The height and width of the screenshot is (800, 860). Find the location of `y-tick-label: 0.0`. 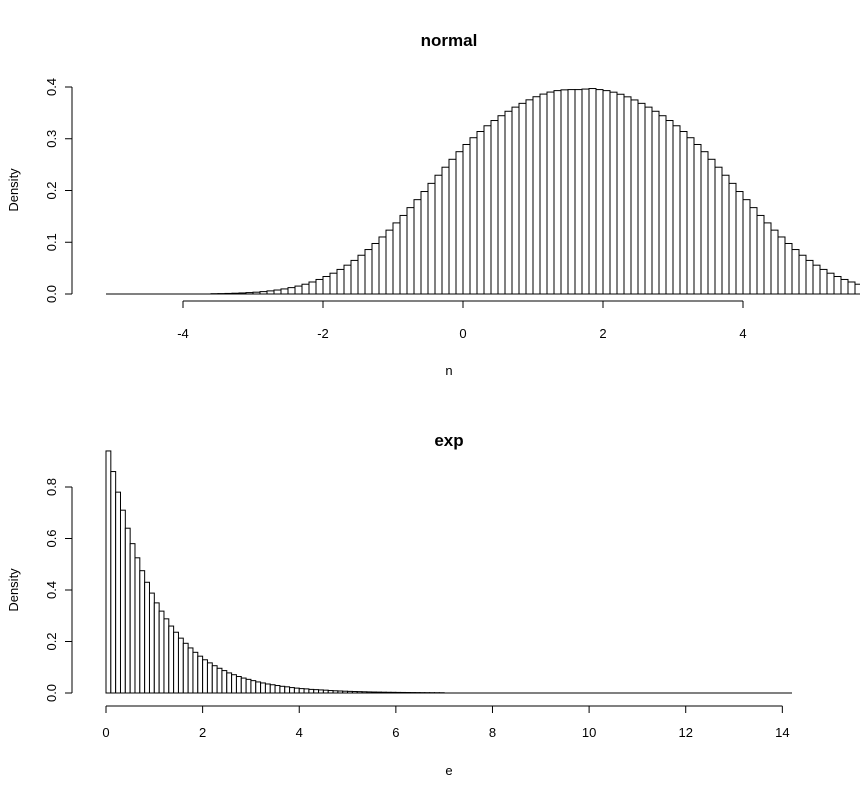

y-tick-label: 0.0 is located at coordinates (51, 693).